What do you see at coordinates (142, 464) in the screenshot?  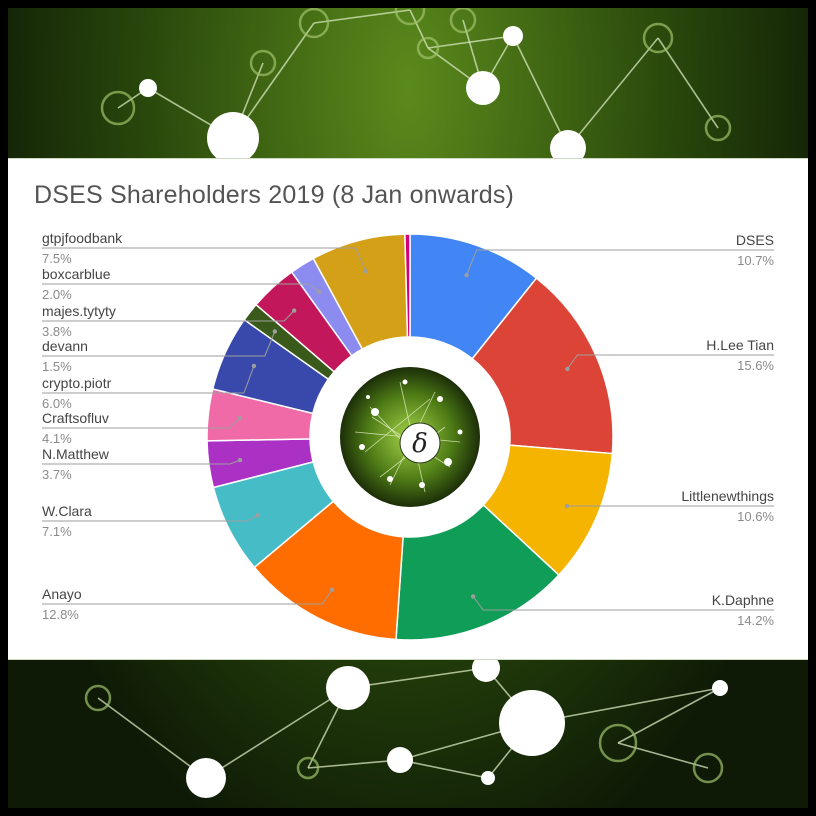 I see `label-n-matthew: N.Matthew 3.7%` at bounding box center [142, 464].